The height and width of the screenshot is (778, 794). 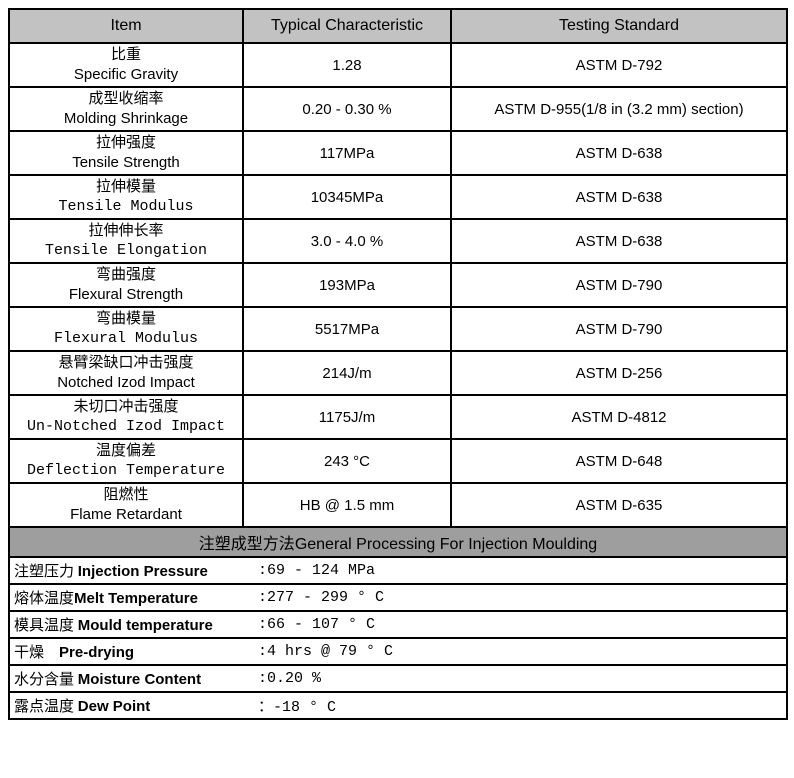 What do you see at coordinates (142, 571) in the screenshot?
I see `processing-label-en: Injection Pressure` at bounding box center [142, 571].